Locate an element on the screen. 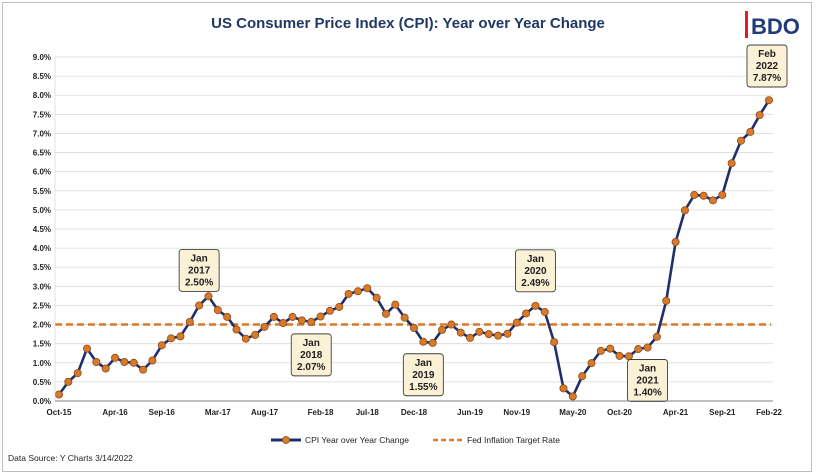  callout-text-line: 1.55% is located at coordinates (423, 387).